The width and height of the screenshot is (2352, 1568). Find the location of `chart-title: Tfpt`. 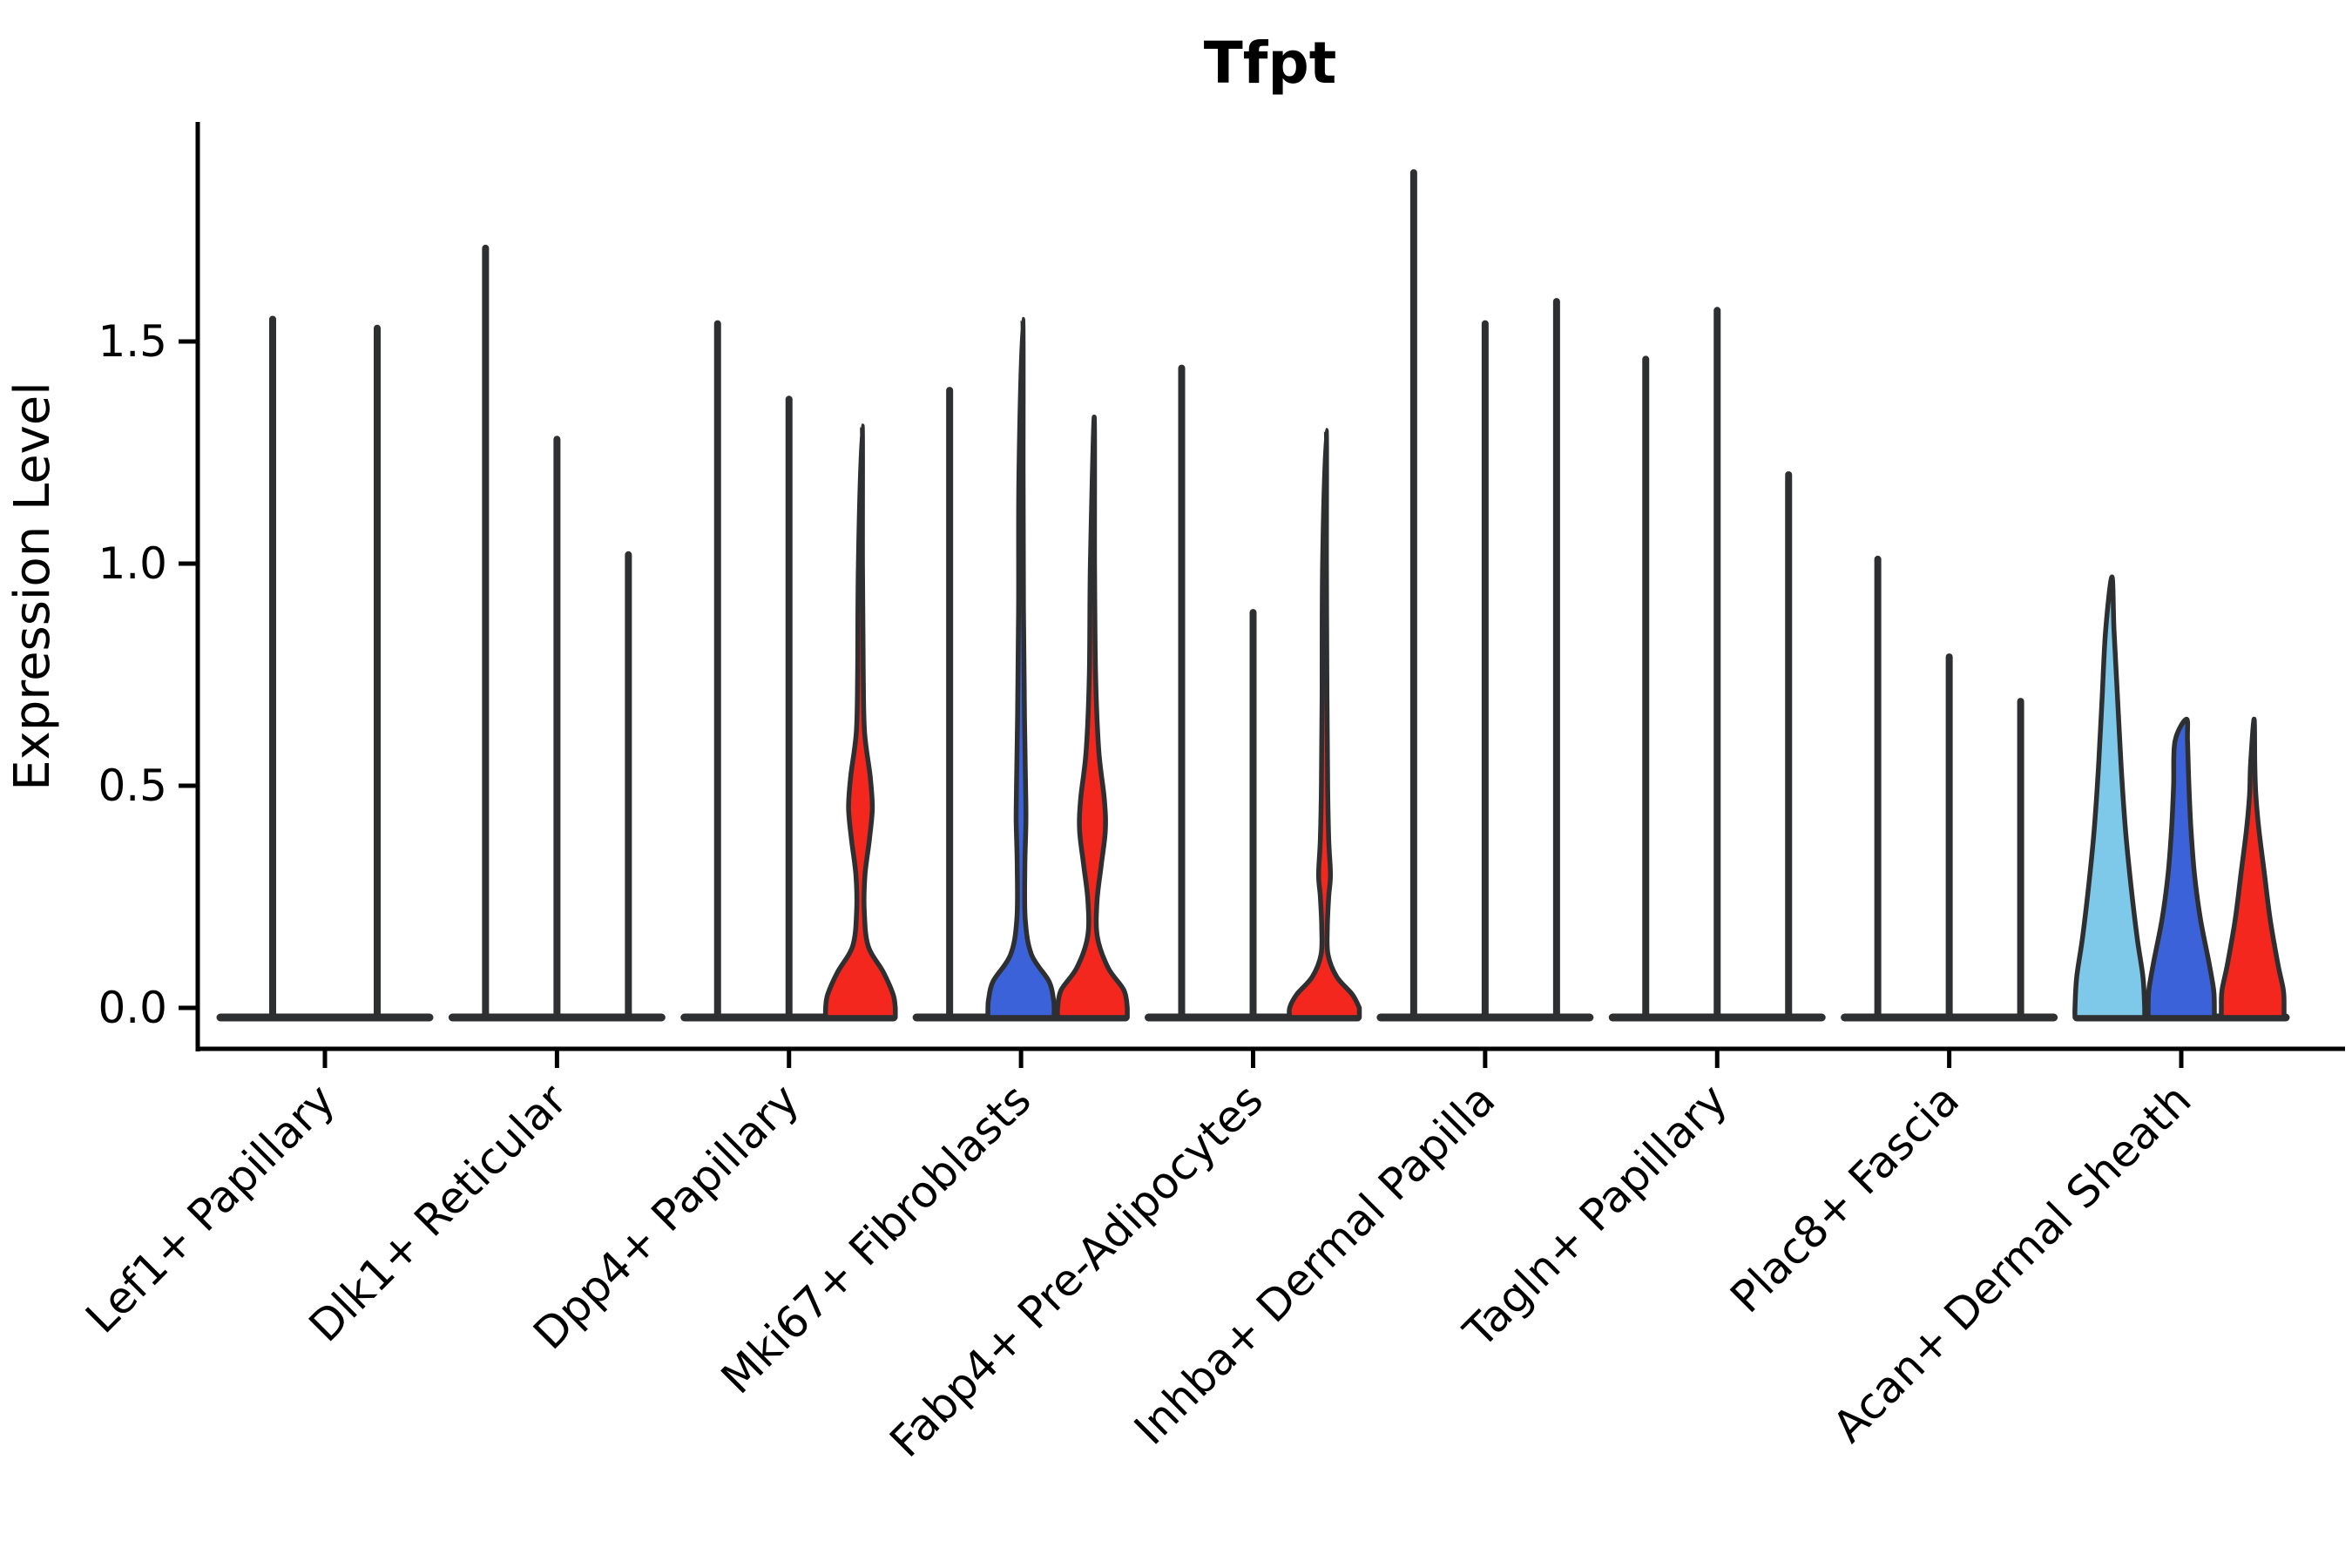

chart-title: Tfpt is located at coordinates (1270, 64).